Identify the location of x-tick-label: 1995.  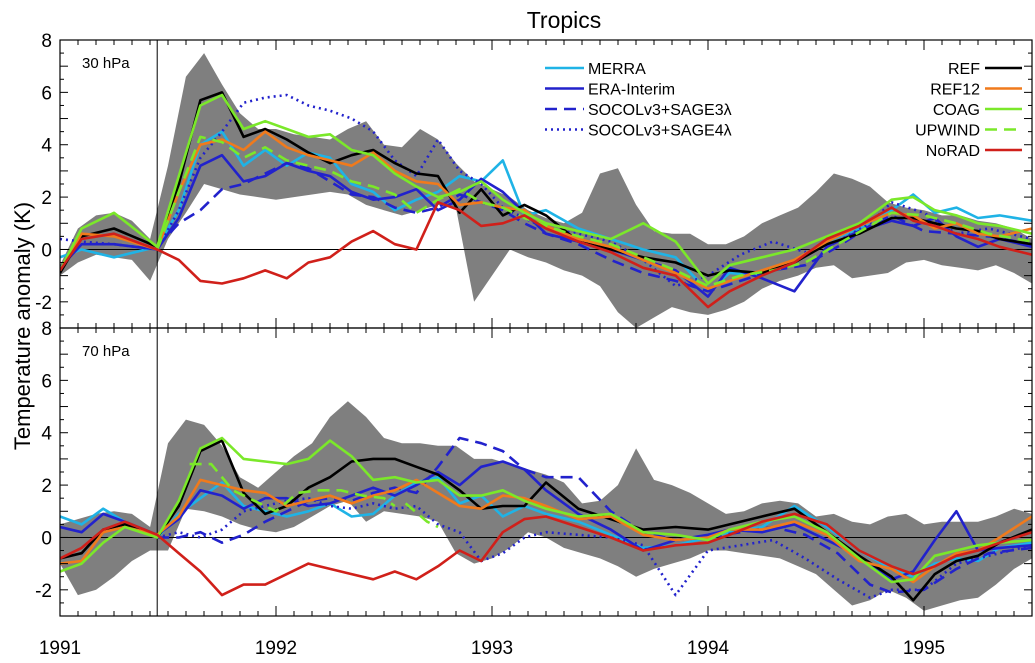
(924, 648).